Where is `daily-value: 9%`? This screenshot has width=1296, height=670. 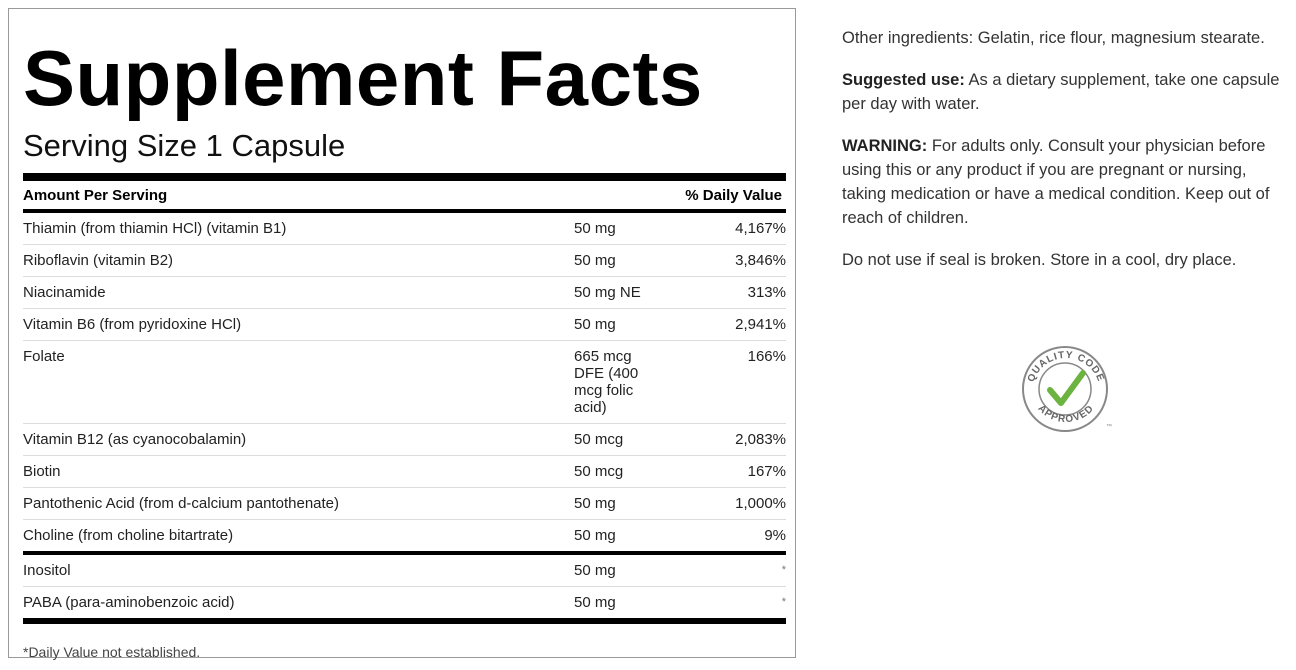 daily-value: 9% is located at coordinates (722, 537).